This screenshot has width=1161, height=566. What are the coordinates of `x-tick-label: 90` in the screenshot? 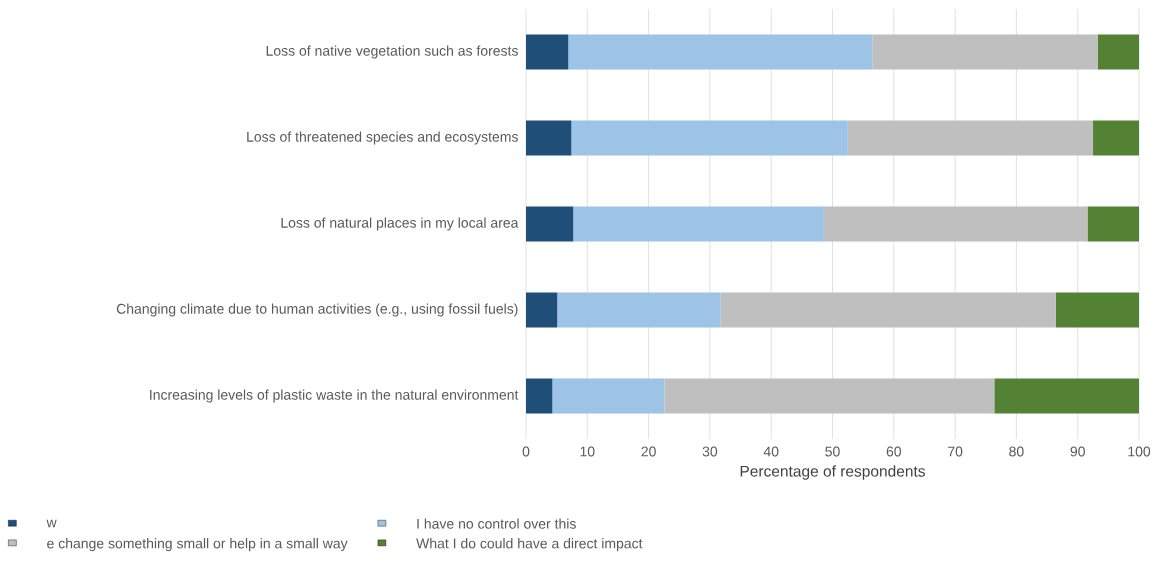 It's located at (1077, 451).